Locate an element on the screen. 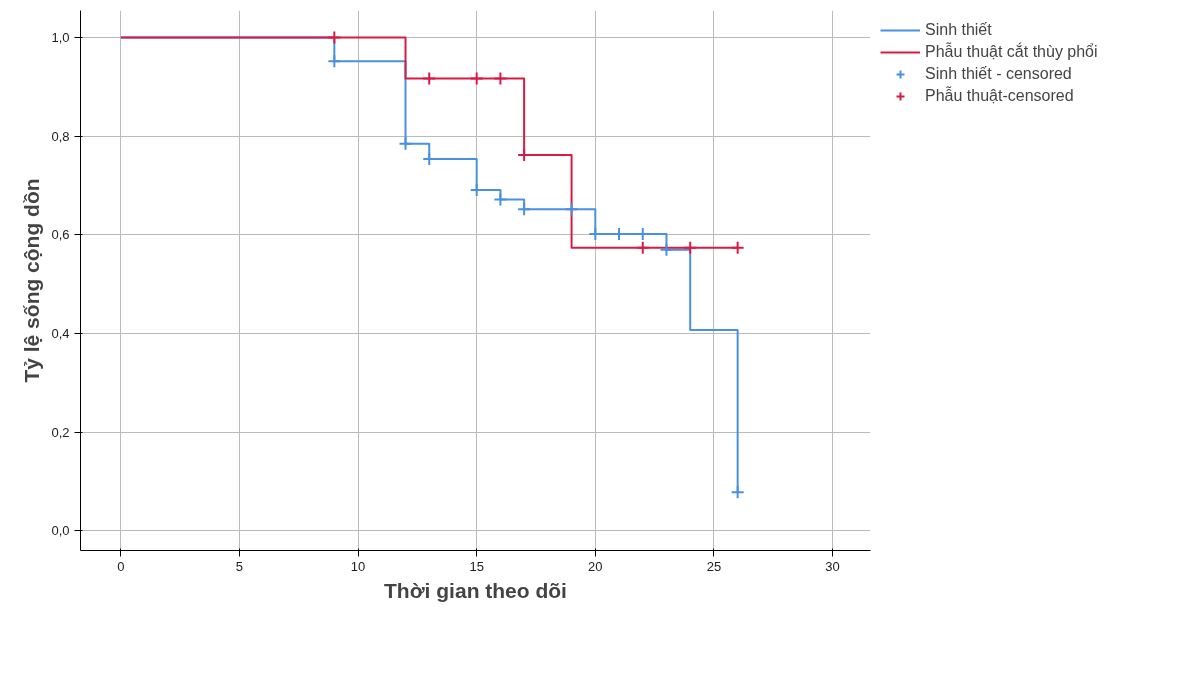 This screenshot has height=685, width=1200. y-axis-title: Tỷ lệ sống cộng dồn is located at coordinates (32, 280).